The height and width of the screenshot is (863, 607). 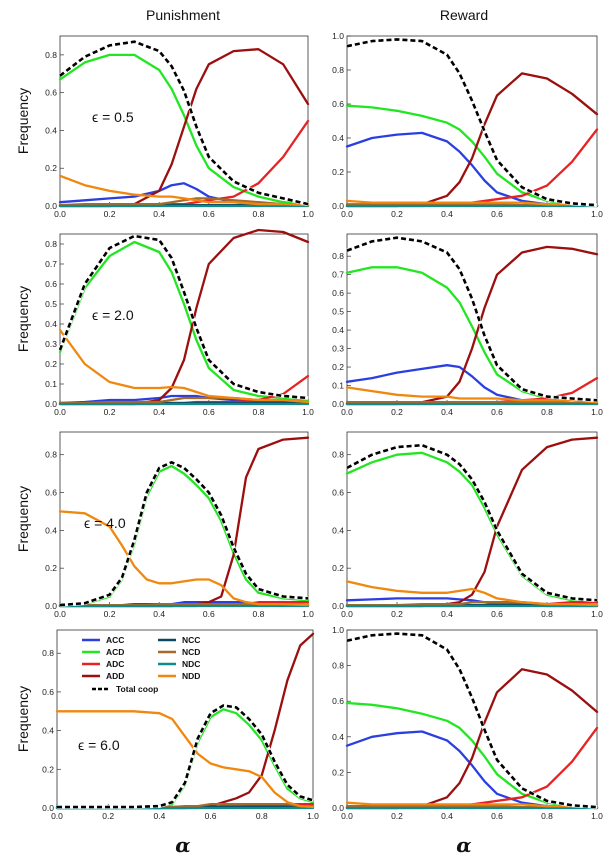 I want to click on epsilon-annotation: ϵ = 2.0, so click(x=113, y=315).